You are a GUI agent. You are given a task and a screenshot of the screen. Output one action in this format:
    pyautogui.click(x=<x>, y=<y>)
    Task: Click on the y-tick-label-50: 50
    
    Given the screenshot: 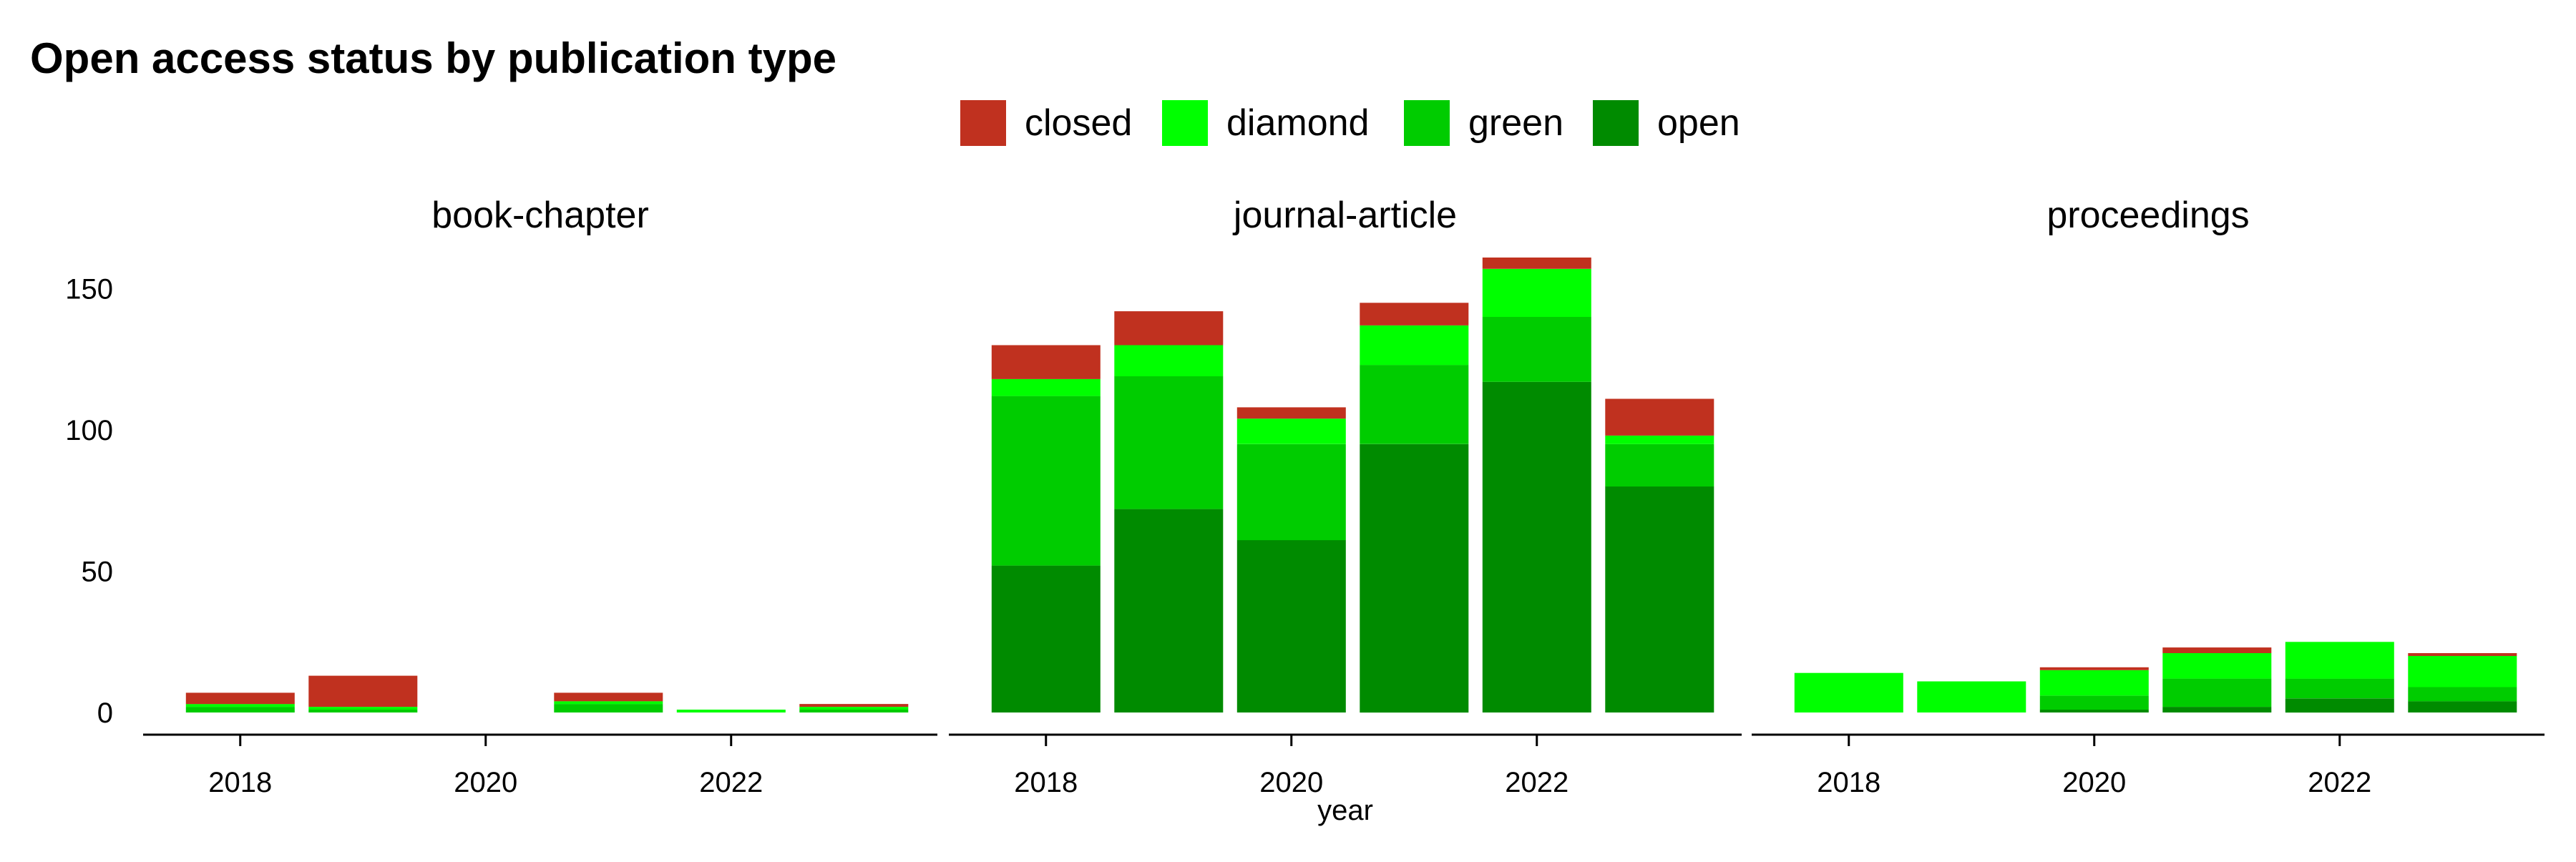 What is the action you would take?
    pyautogui.click(x=98, y=572)
    